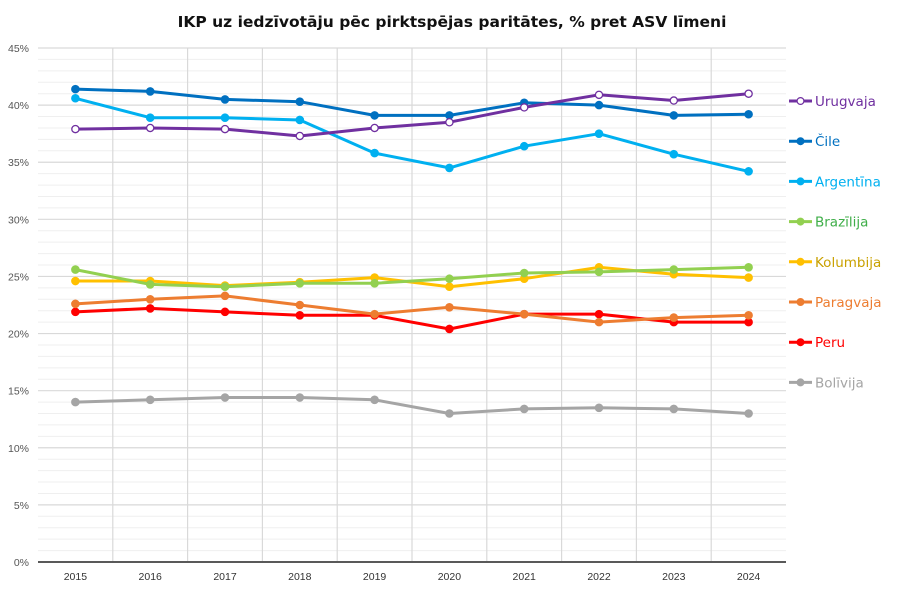  I want to click on y-tick-label: 10%, so click(18, 449).